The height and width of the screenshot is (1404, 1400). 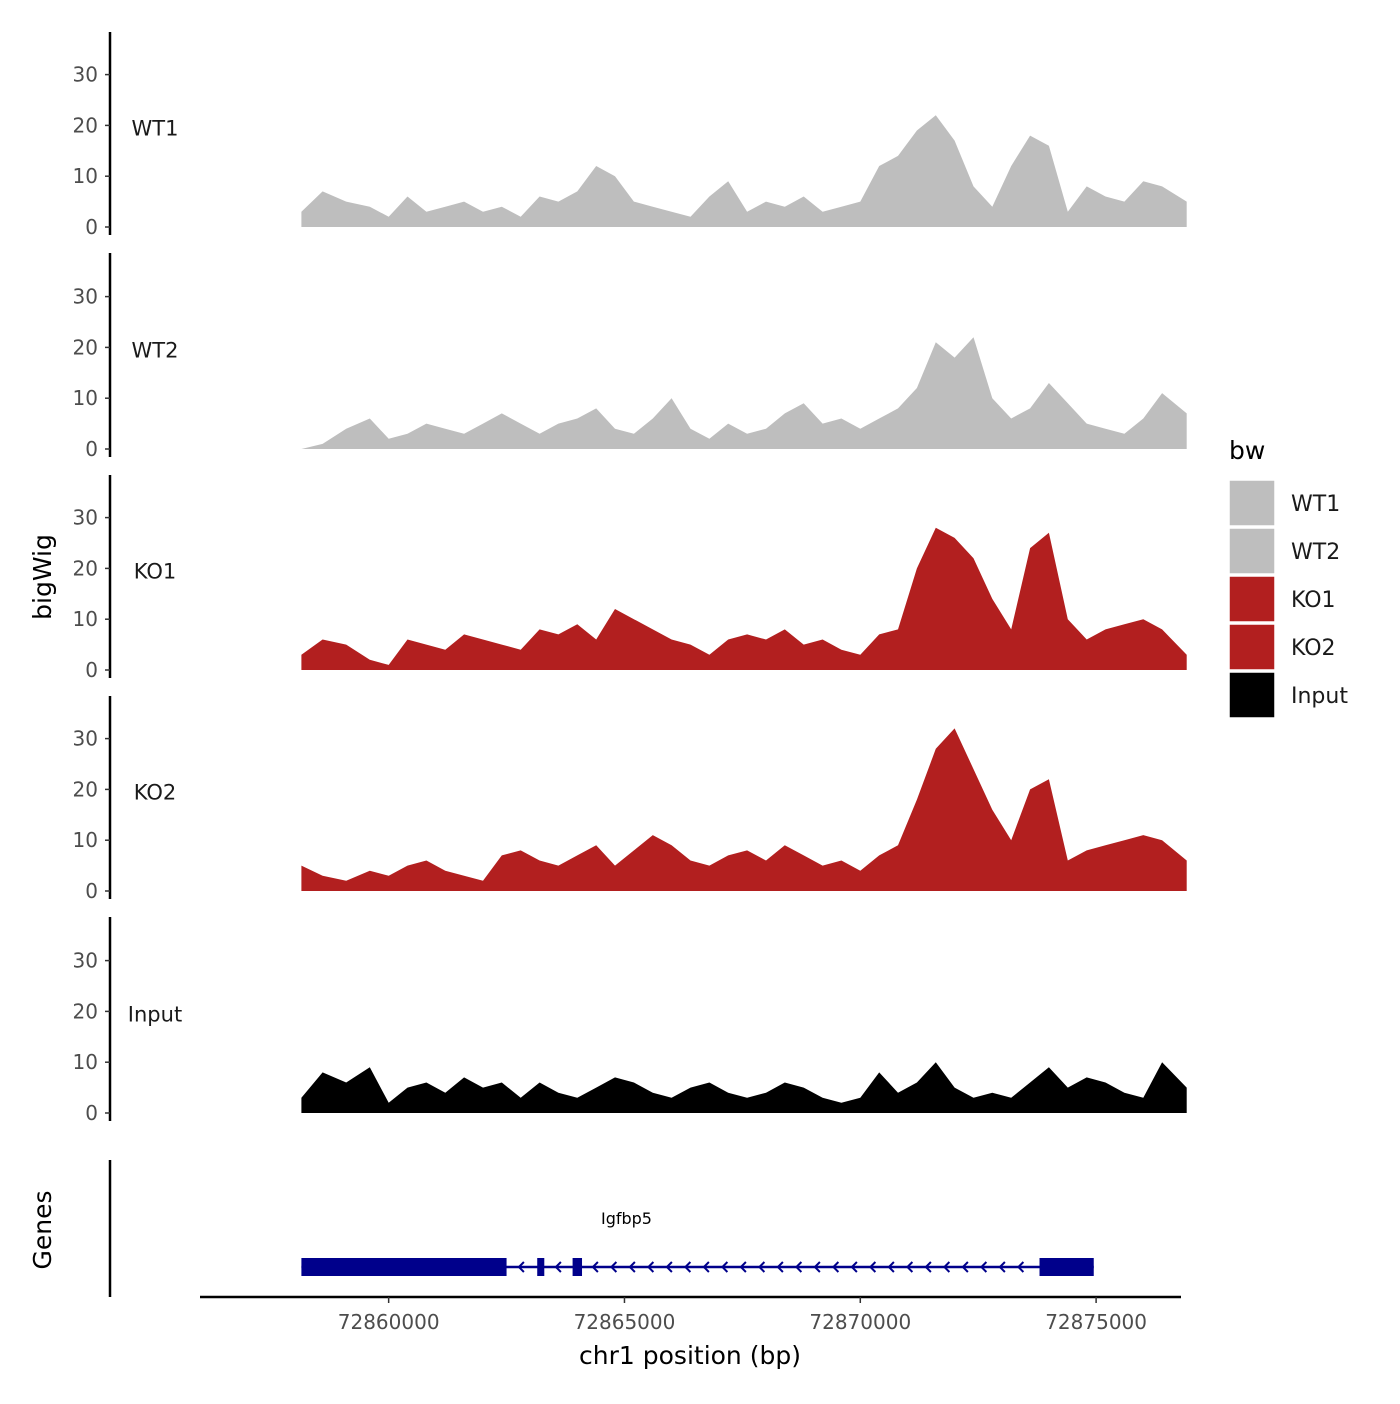 What do you see at coordinates (1288, 577) in the screenshot?
I see `legend: bw WT1 WT2 KO1 KO2 Input` at bounding box center [1288, 577].